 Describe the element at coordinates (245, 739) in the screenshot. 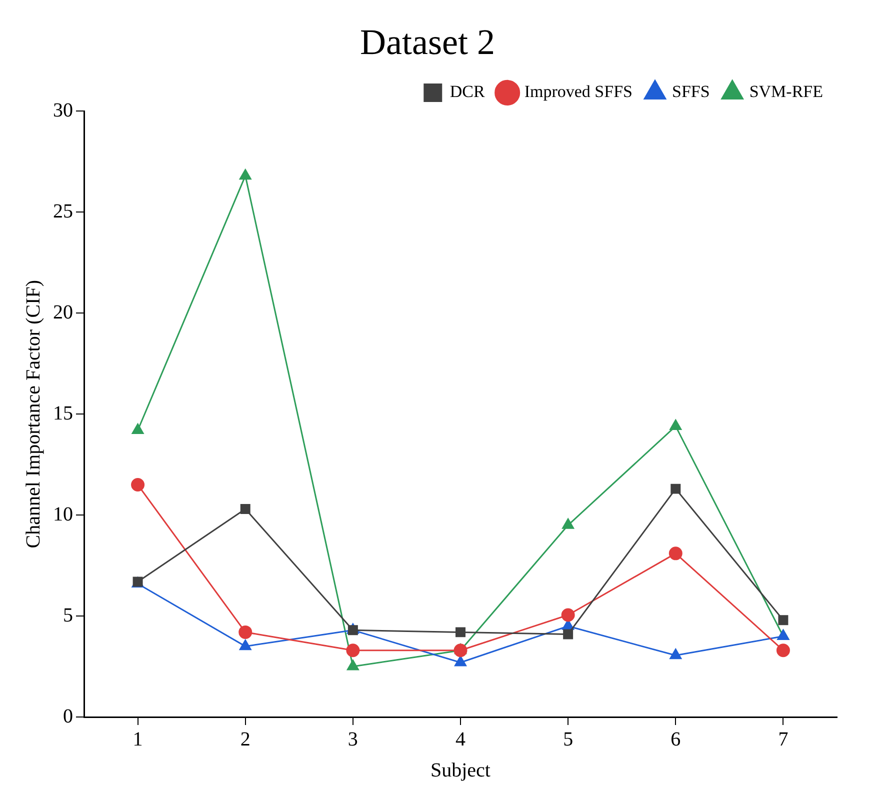

I see `x-tick-label: 2` at that location.